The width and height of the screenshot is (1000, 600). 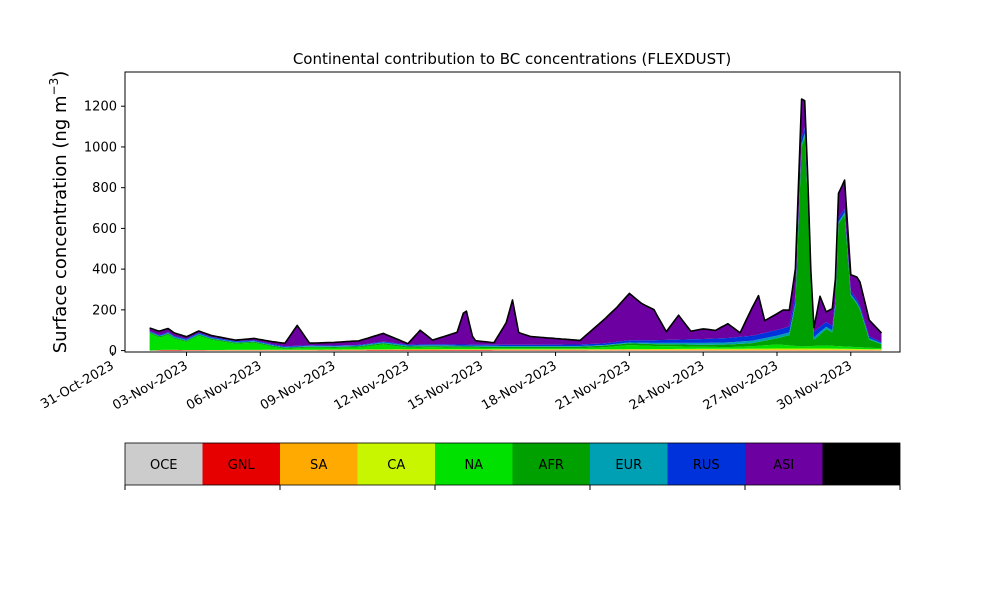 I want to click on y-tick-label: 0, so click(x=113, y=351).